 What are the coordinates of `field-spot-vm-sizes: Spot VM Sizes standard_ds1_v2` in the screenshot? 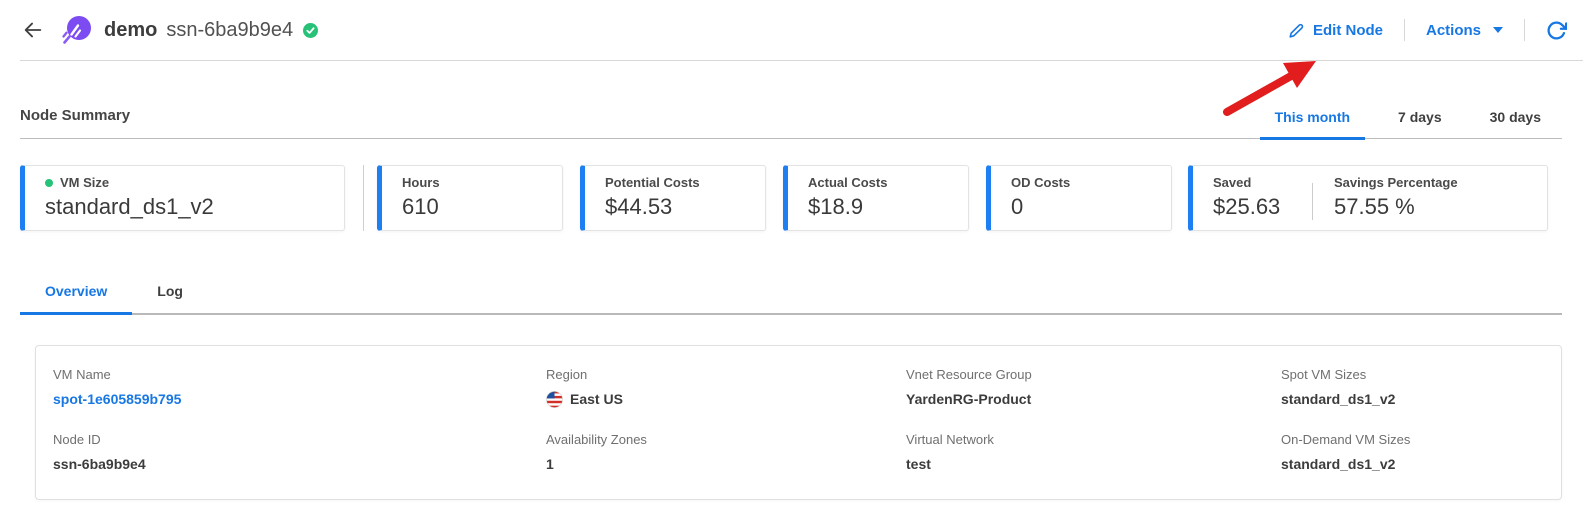 It's located at (1421, 388).